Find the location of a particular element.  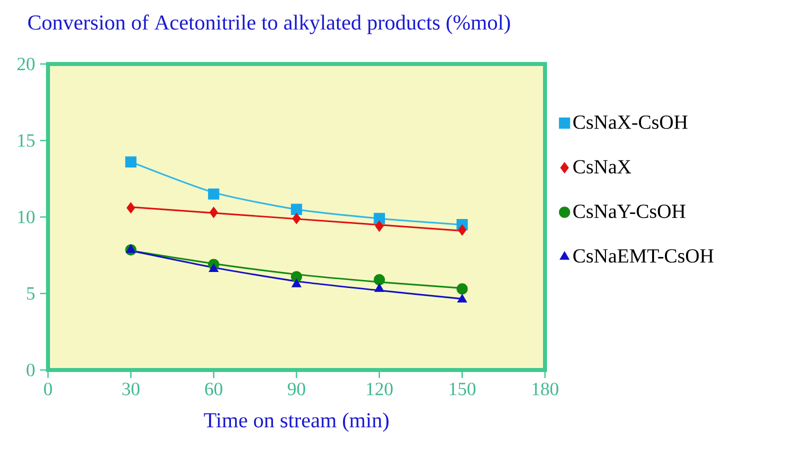

y-tick-label: 0 is located at coordinates (30, 370).